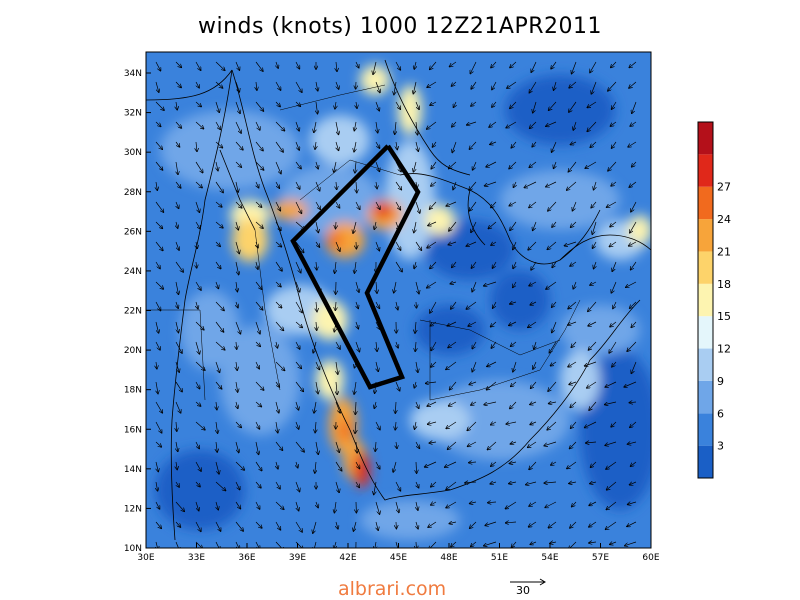  I want to click on colorbar-label: 21, so click(724, 251).